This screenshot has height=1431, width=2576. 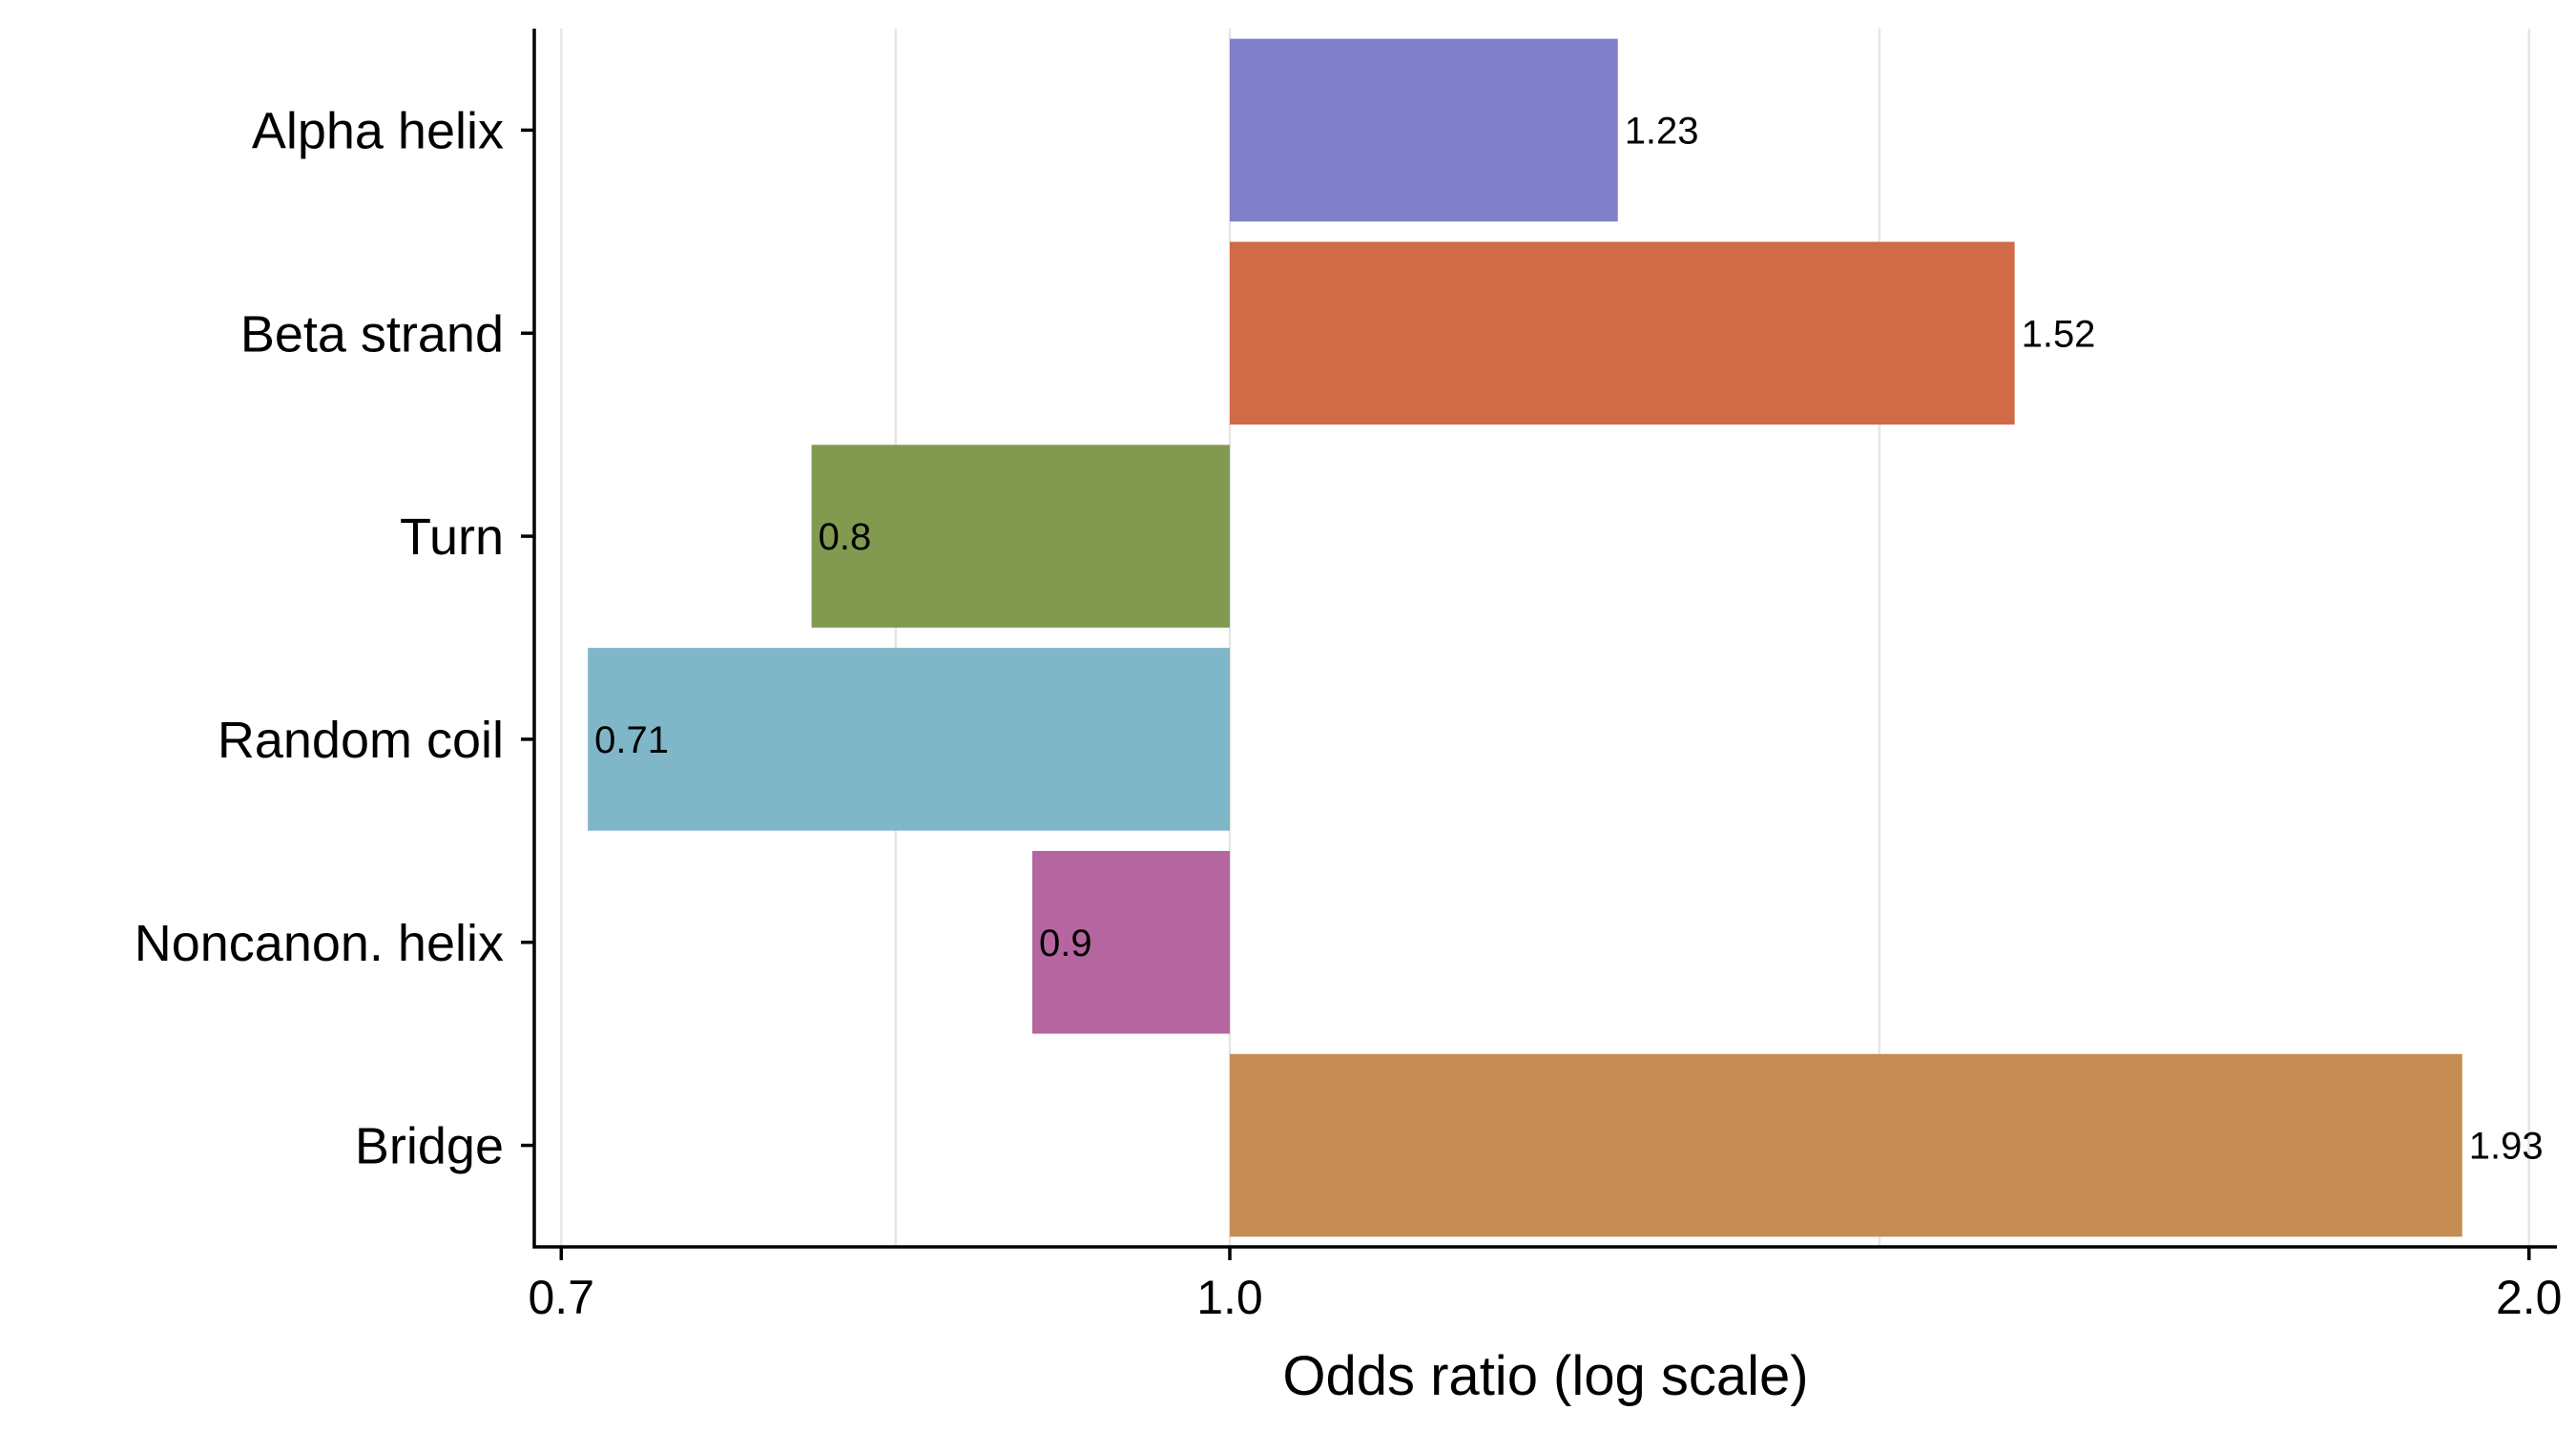 What do you see at coordinates (361, 740) in the screenshot?
I see `category-label-3: Random coil` at bounding box center [361, 740].